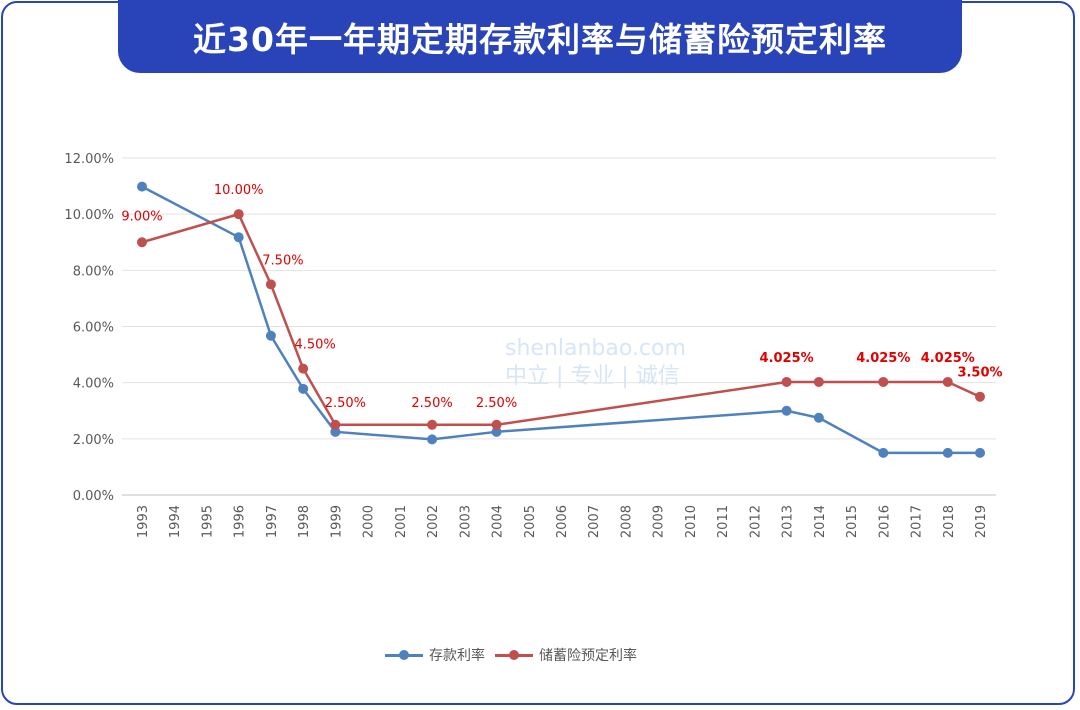  Describe the element at coordinates (93, 328) in the screenshot. I see `y-tick-label: 6.00%` at that location.